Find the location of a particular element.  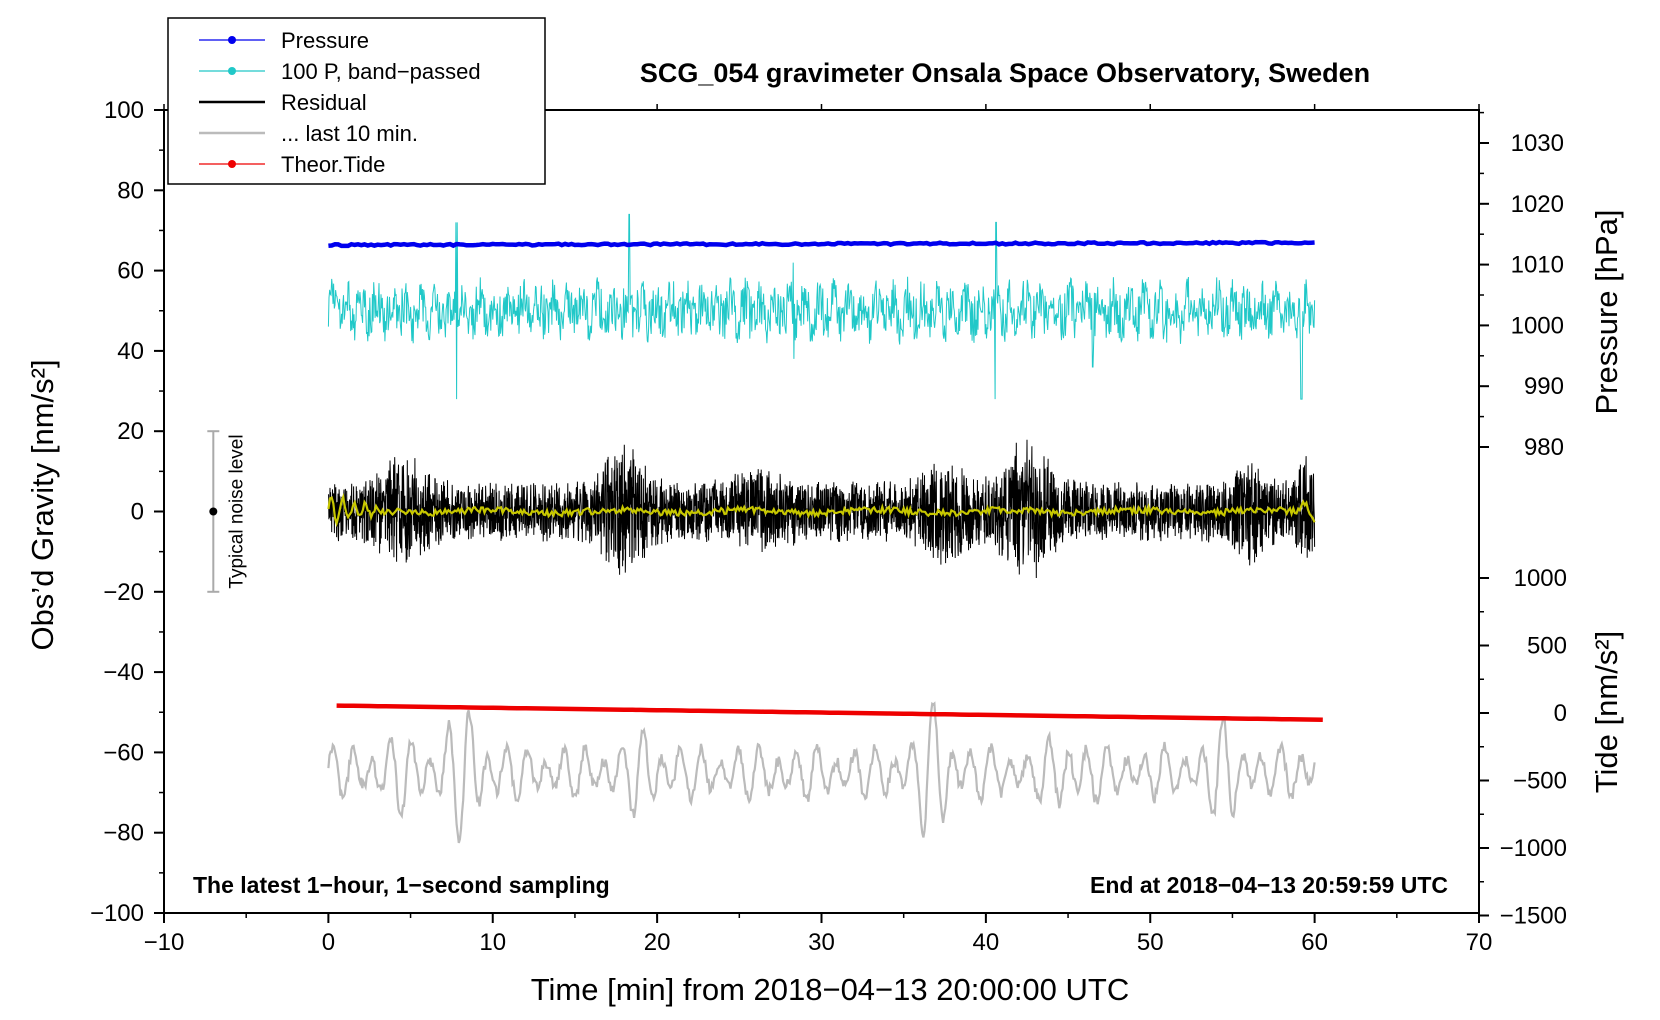

x-tick-label: 70 is located at coordinates (1479, 942).